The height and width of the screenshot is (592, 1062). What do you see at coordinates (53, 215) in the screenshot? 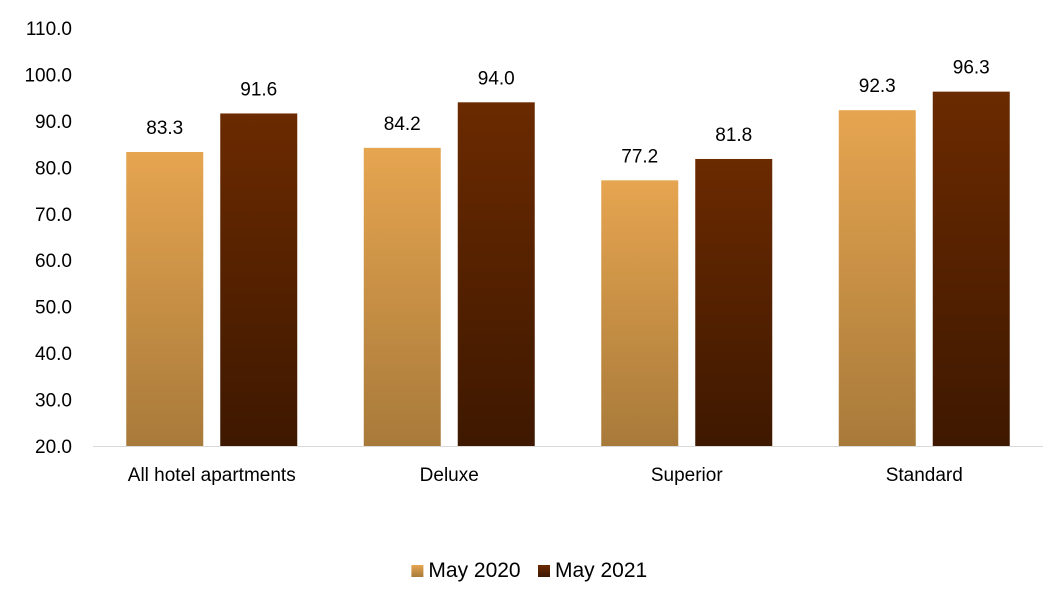
I see `y-tick-label: 70.0` at bounding box center [53, 215].